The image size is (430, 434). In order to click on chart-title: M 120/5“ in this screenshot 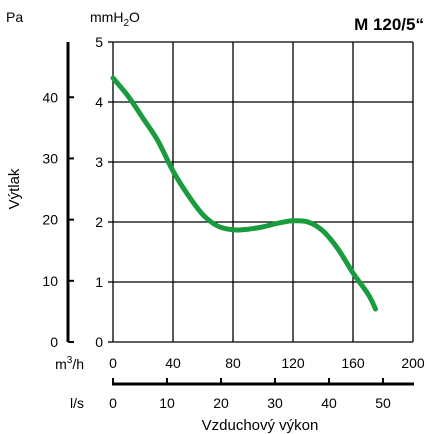, I will do `click(389, 24)`.